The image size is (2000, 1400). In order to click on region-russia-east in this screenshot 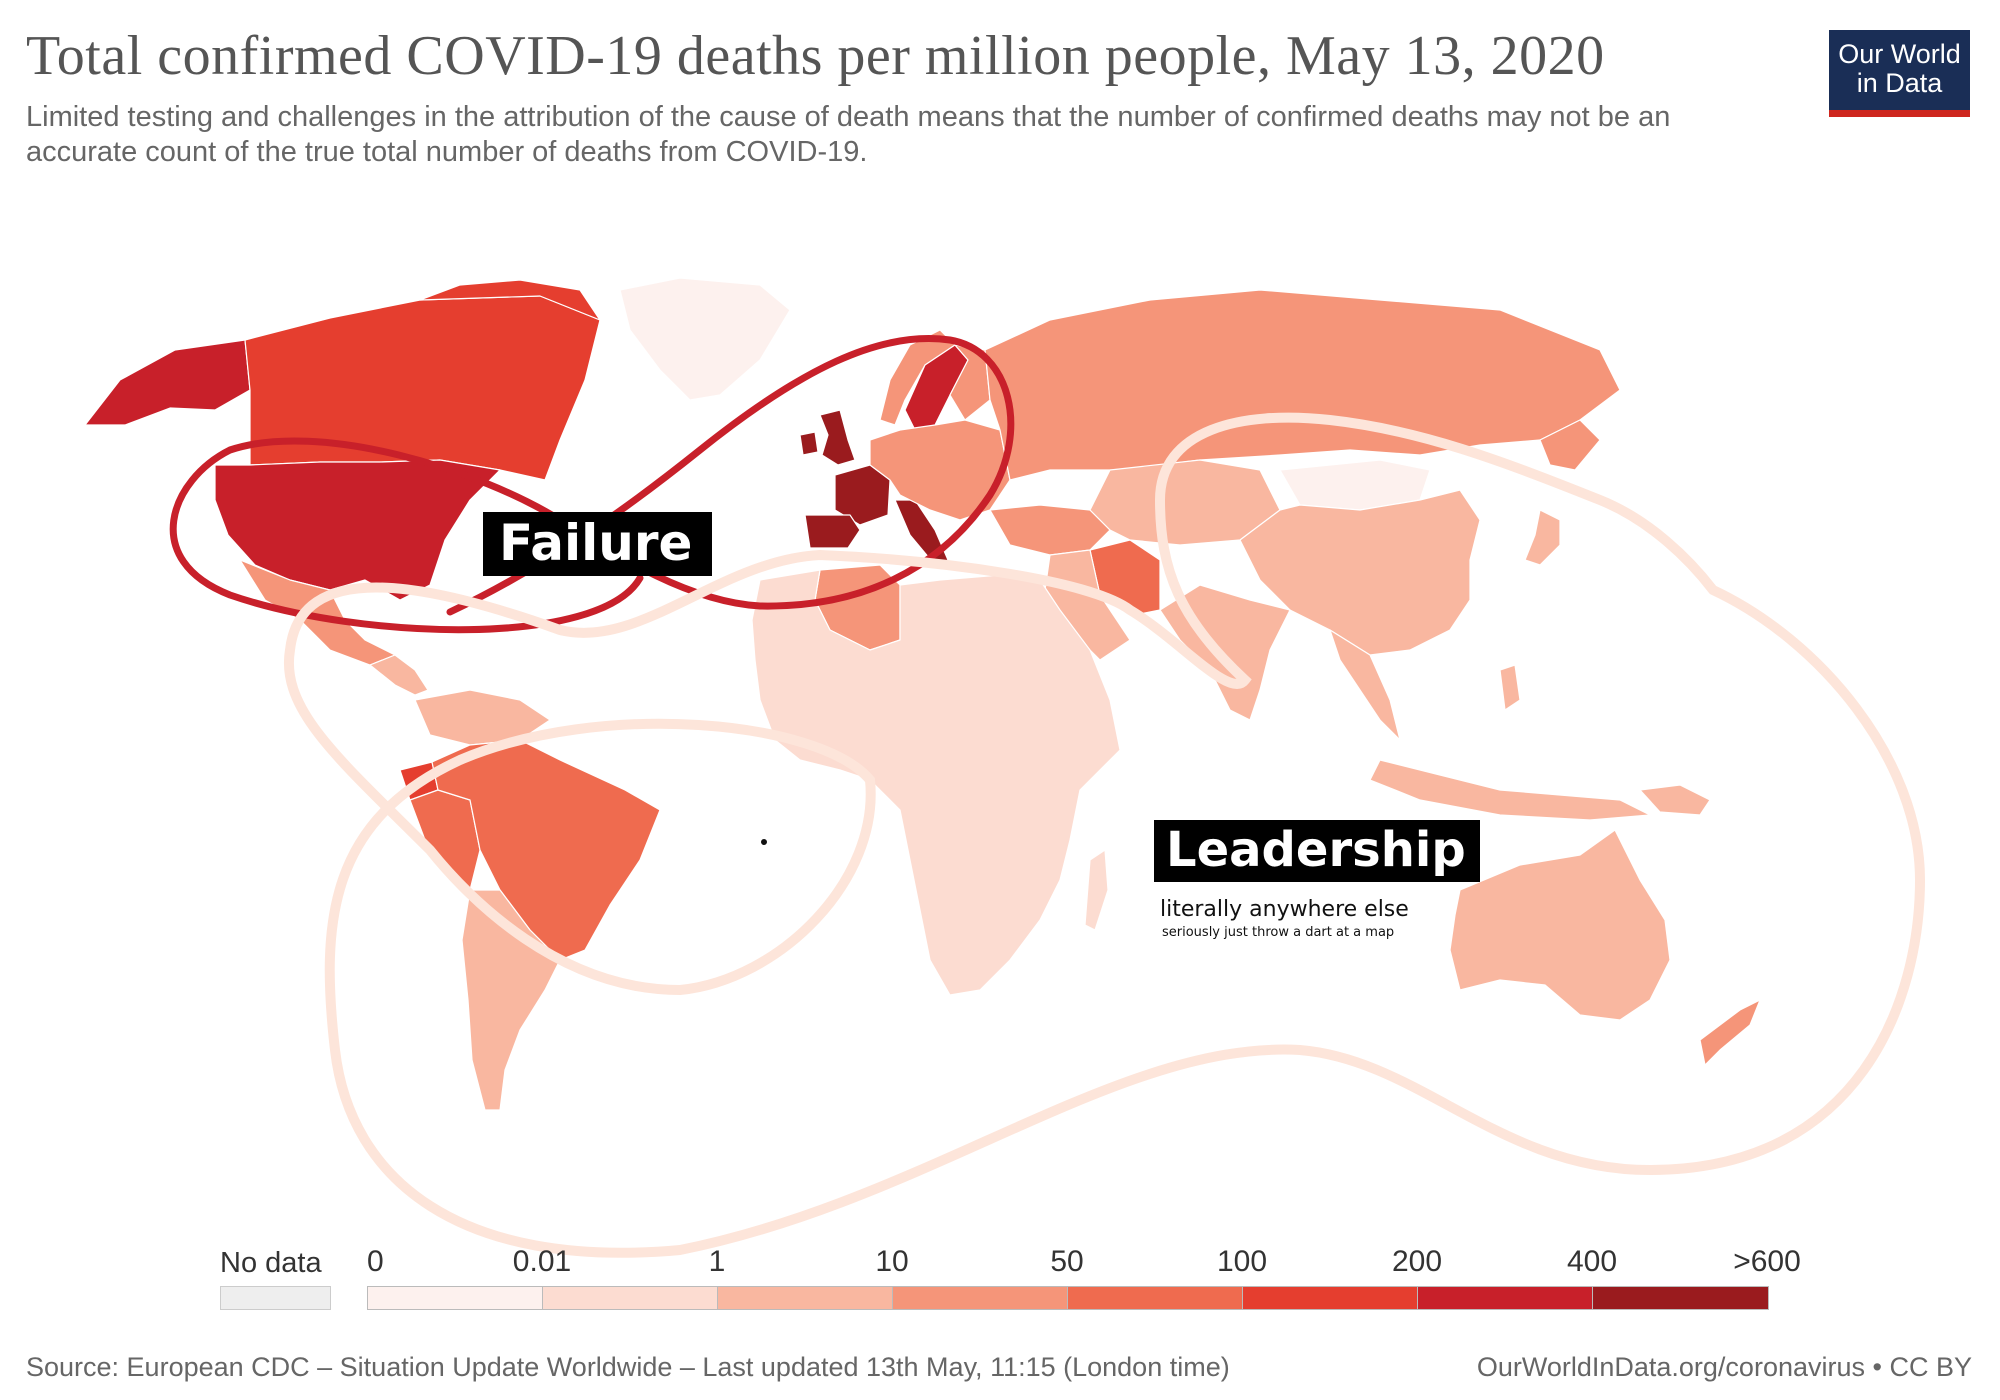, I will do `click(1570, 445)`.